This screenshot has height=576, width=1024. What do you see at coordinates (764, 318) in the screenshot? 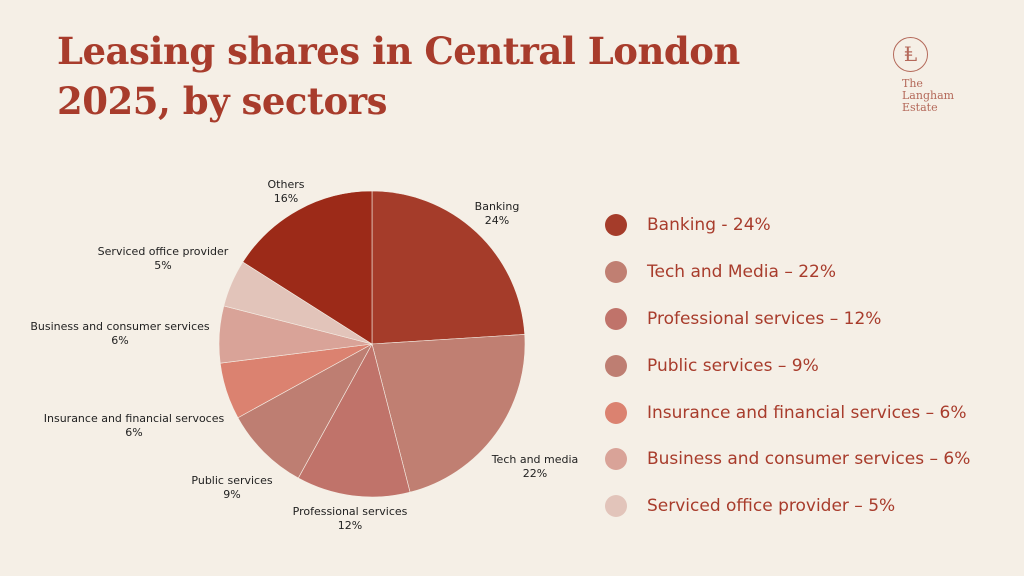
I see `legend-label: Professional services – 12%` at bounding box center [764, 318].